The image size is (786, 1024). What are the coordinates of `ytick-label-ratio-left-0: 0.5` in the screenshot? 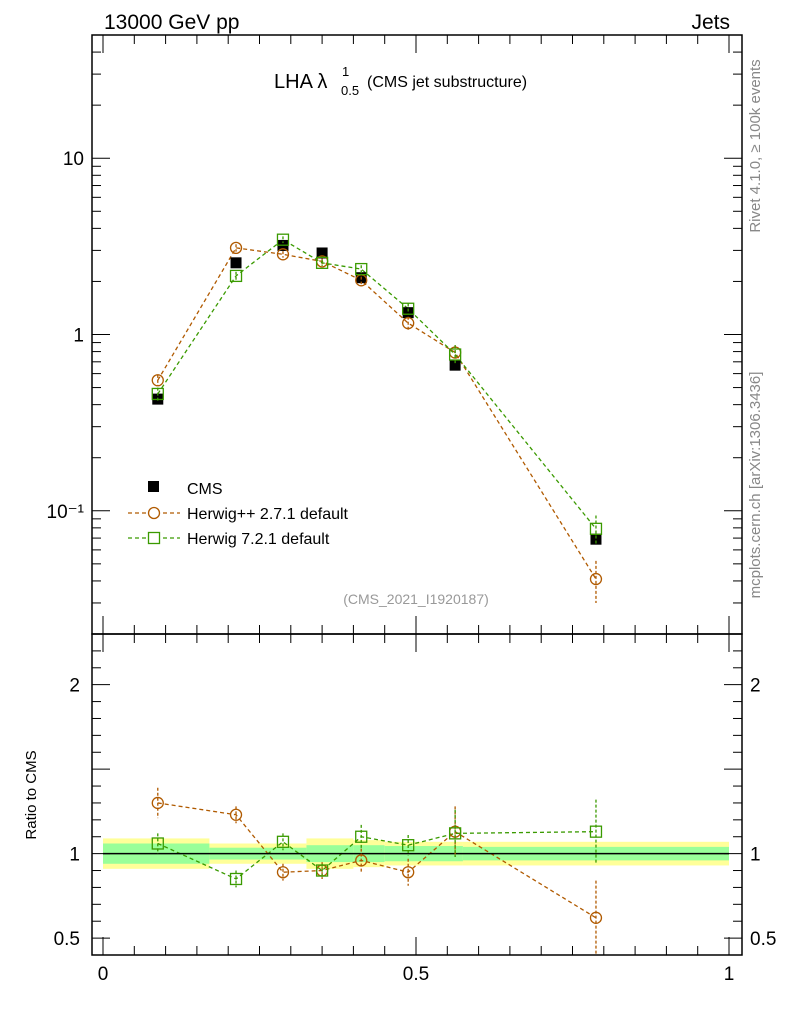 It's located at (67, 939).